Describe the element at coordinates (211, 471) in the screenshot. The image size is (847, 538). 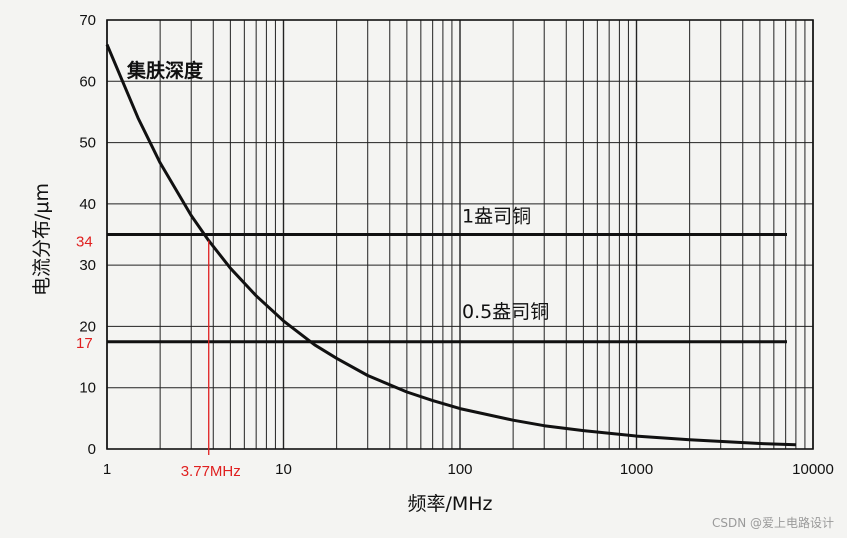
I see `frequency-marker-label: 3.77MHz` at that location.